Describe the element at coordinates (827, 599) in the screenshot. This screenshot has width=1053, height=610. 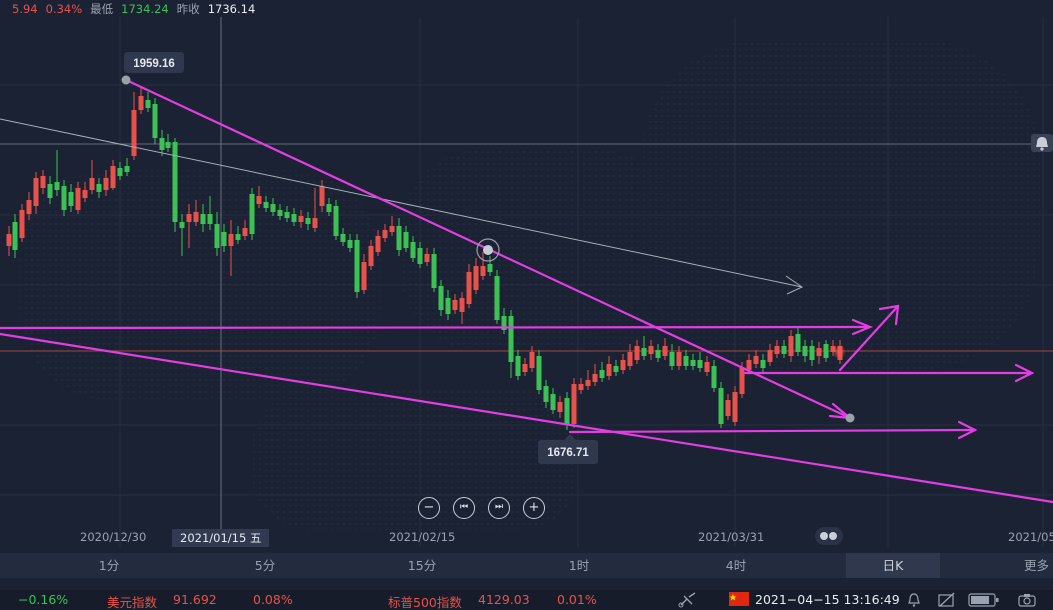
I see `ticker-datetime: 2021−04−15 13:16:49` at that location.